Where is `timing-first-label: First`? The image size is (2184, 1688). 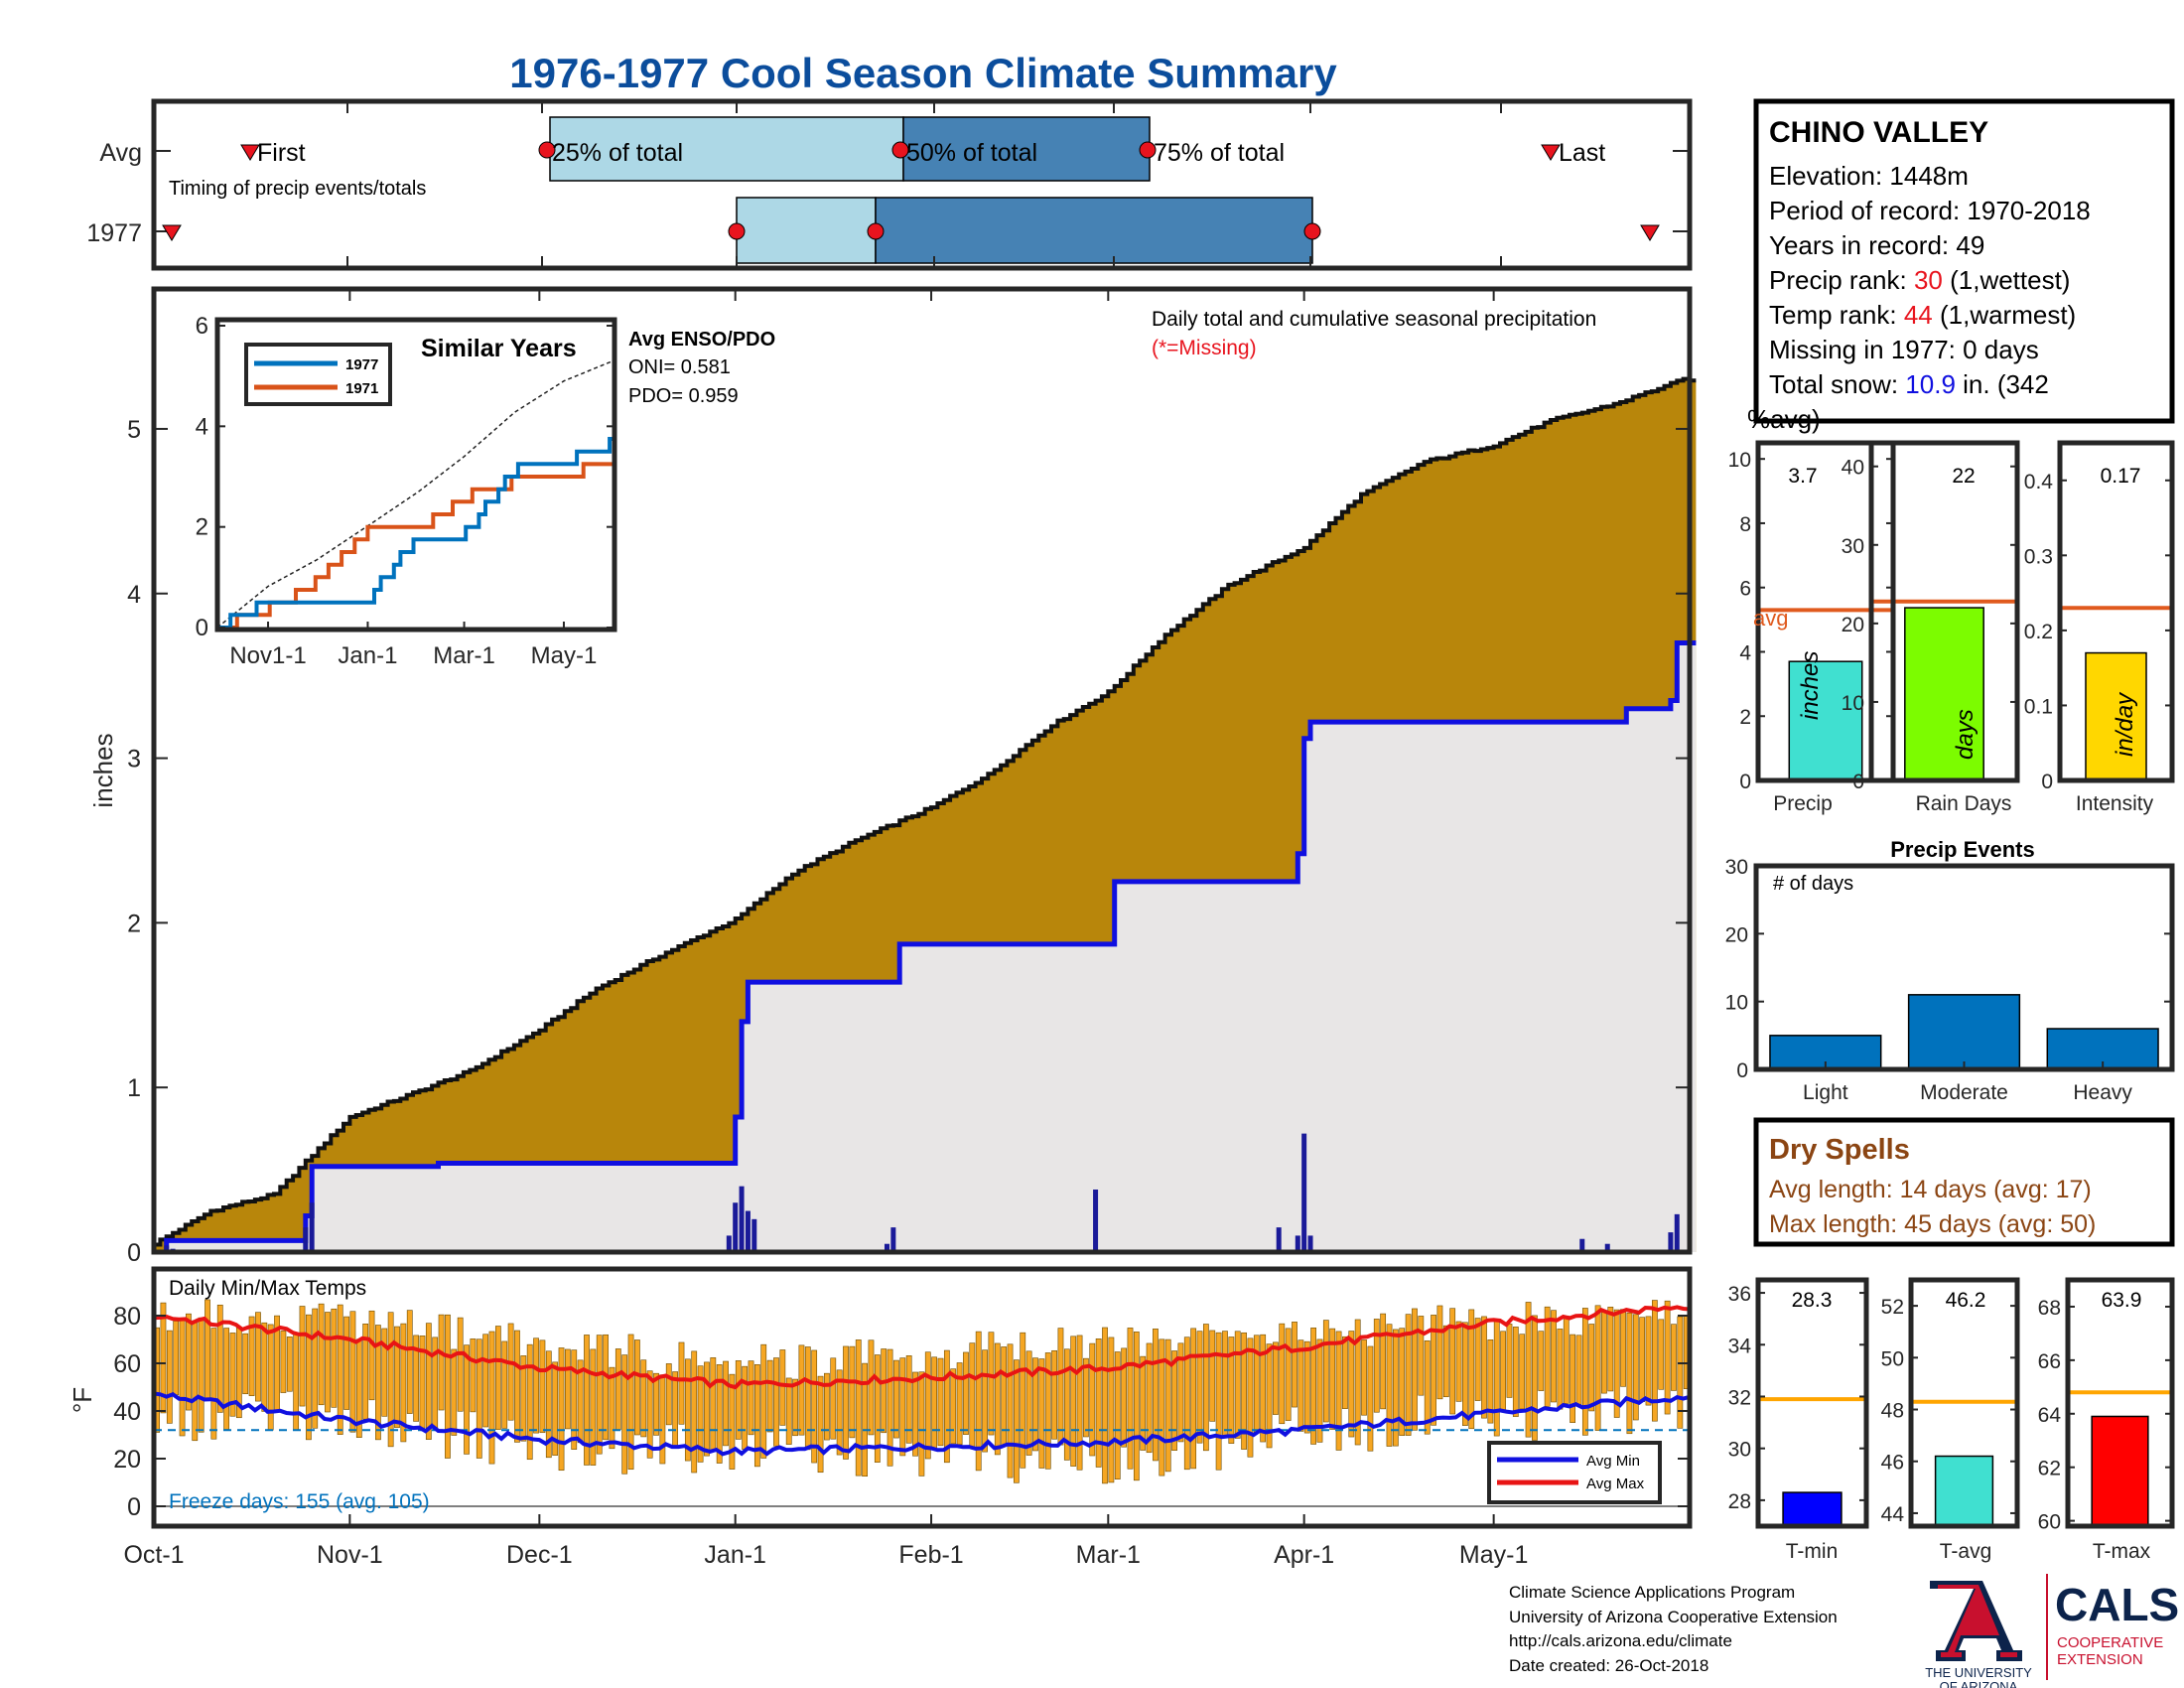
timing-first-label: First is located at coordinates (281, 153).